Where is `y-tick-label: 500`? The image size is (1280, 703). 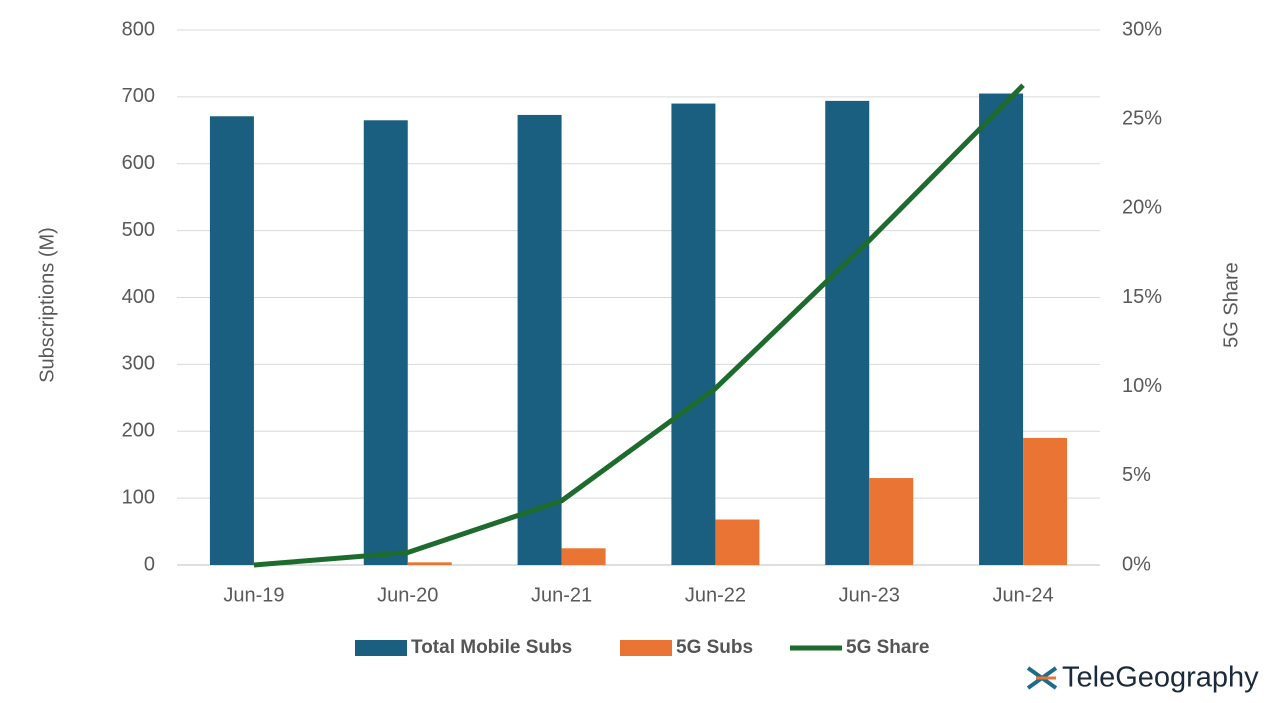
y-tick-label: 500 is located at coordinates (138, 230).